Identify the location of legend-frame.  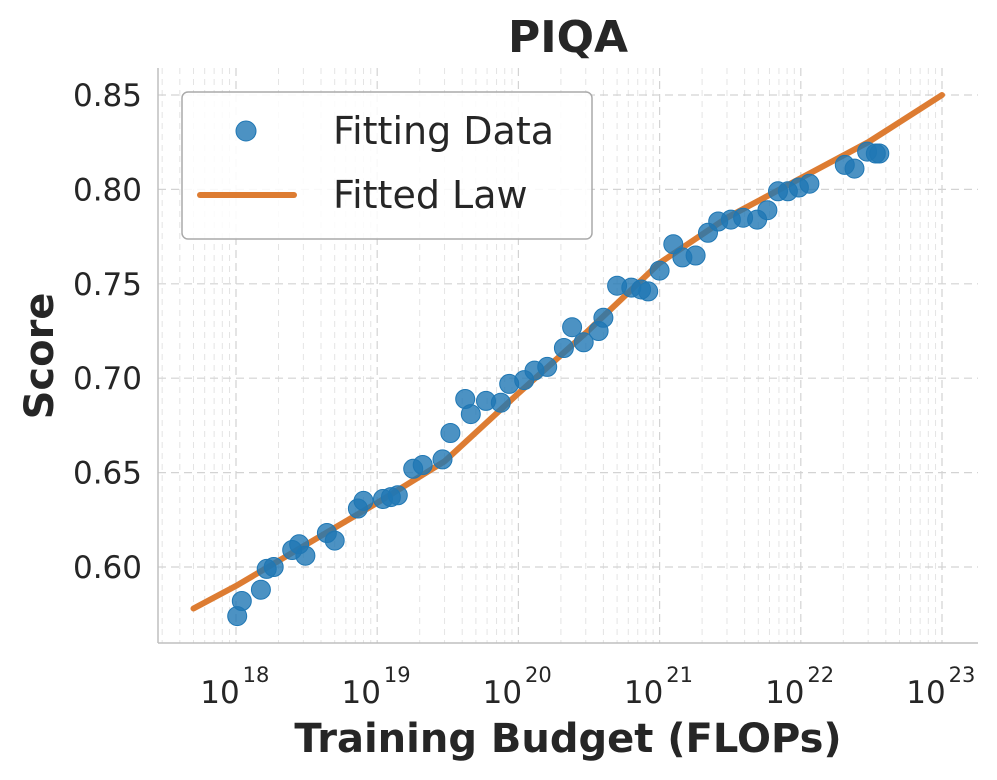
(387, 165).